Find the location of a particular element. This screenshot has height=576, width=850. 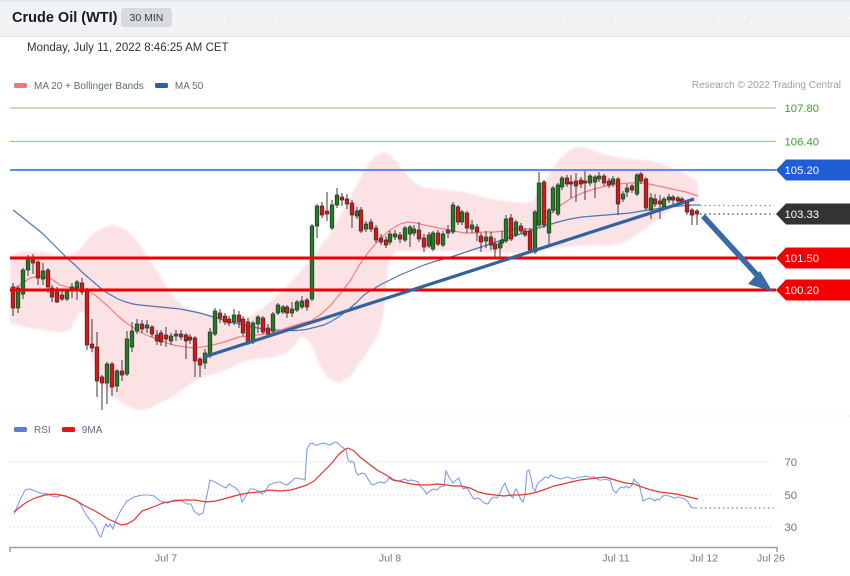

svg-text: 106.40 is located at coordinates (802, 143).